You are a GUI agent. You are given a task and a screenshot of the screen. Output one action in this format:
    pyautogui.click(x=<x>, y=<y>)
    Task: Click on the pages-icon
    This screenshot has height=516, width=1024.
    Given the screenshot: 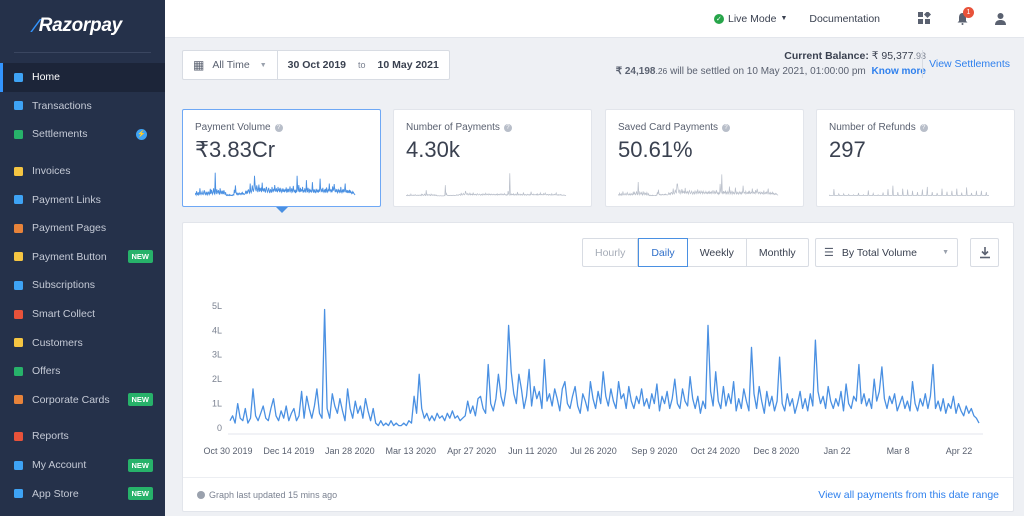 What is the action you would take?
    pyautogui.click(x=18, y=228)
    